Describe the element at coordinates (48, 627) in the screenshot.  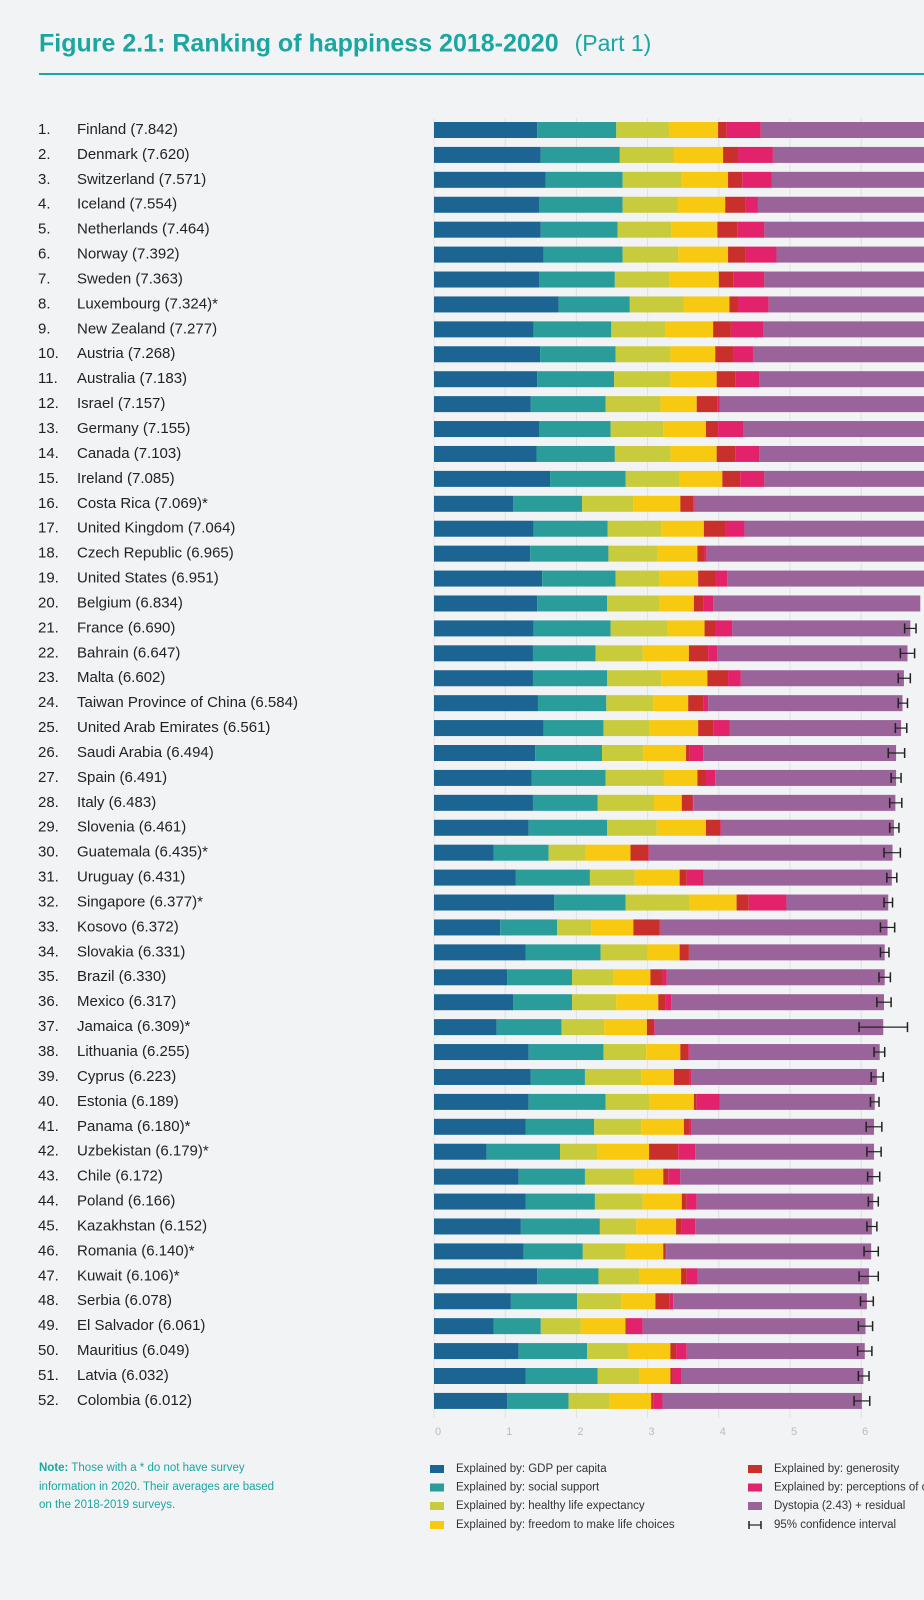
I see `rank-label: 21.` at that location.